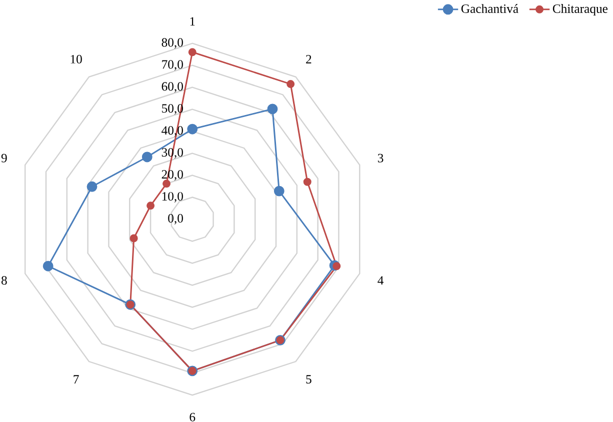  What do you see at coordinates (172, 65) in the screenshot?
I see `y-tick-label: 70,0` at bounding box center [172, 65].